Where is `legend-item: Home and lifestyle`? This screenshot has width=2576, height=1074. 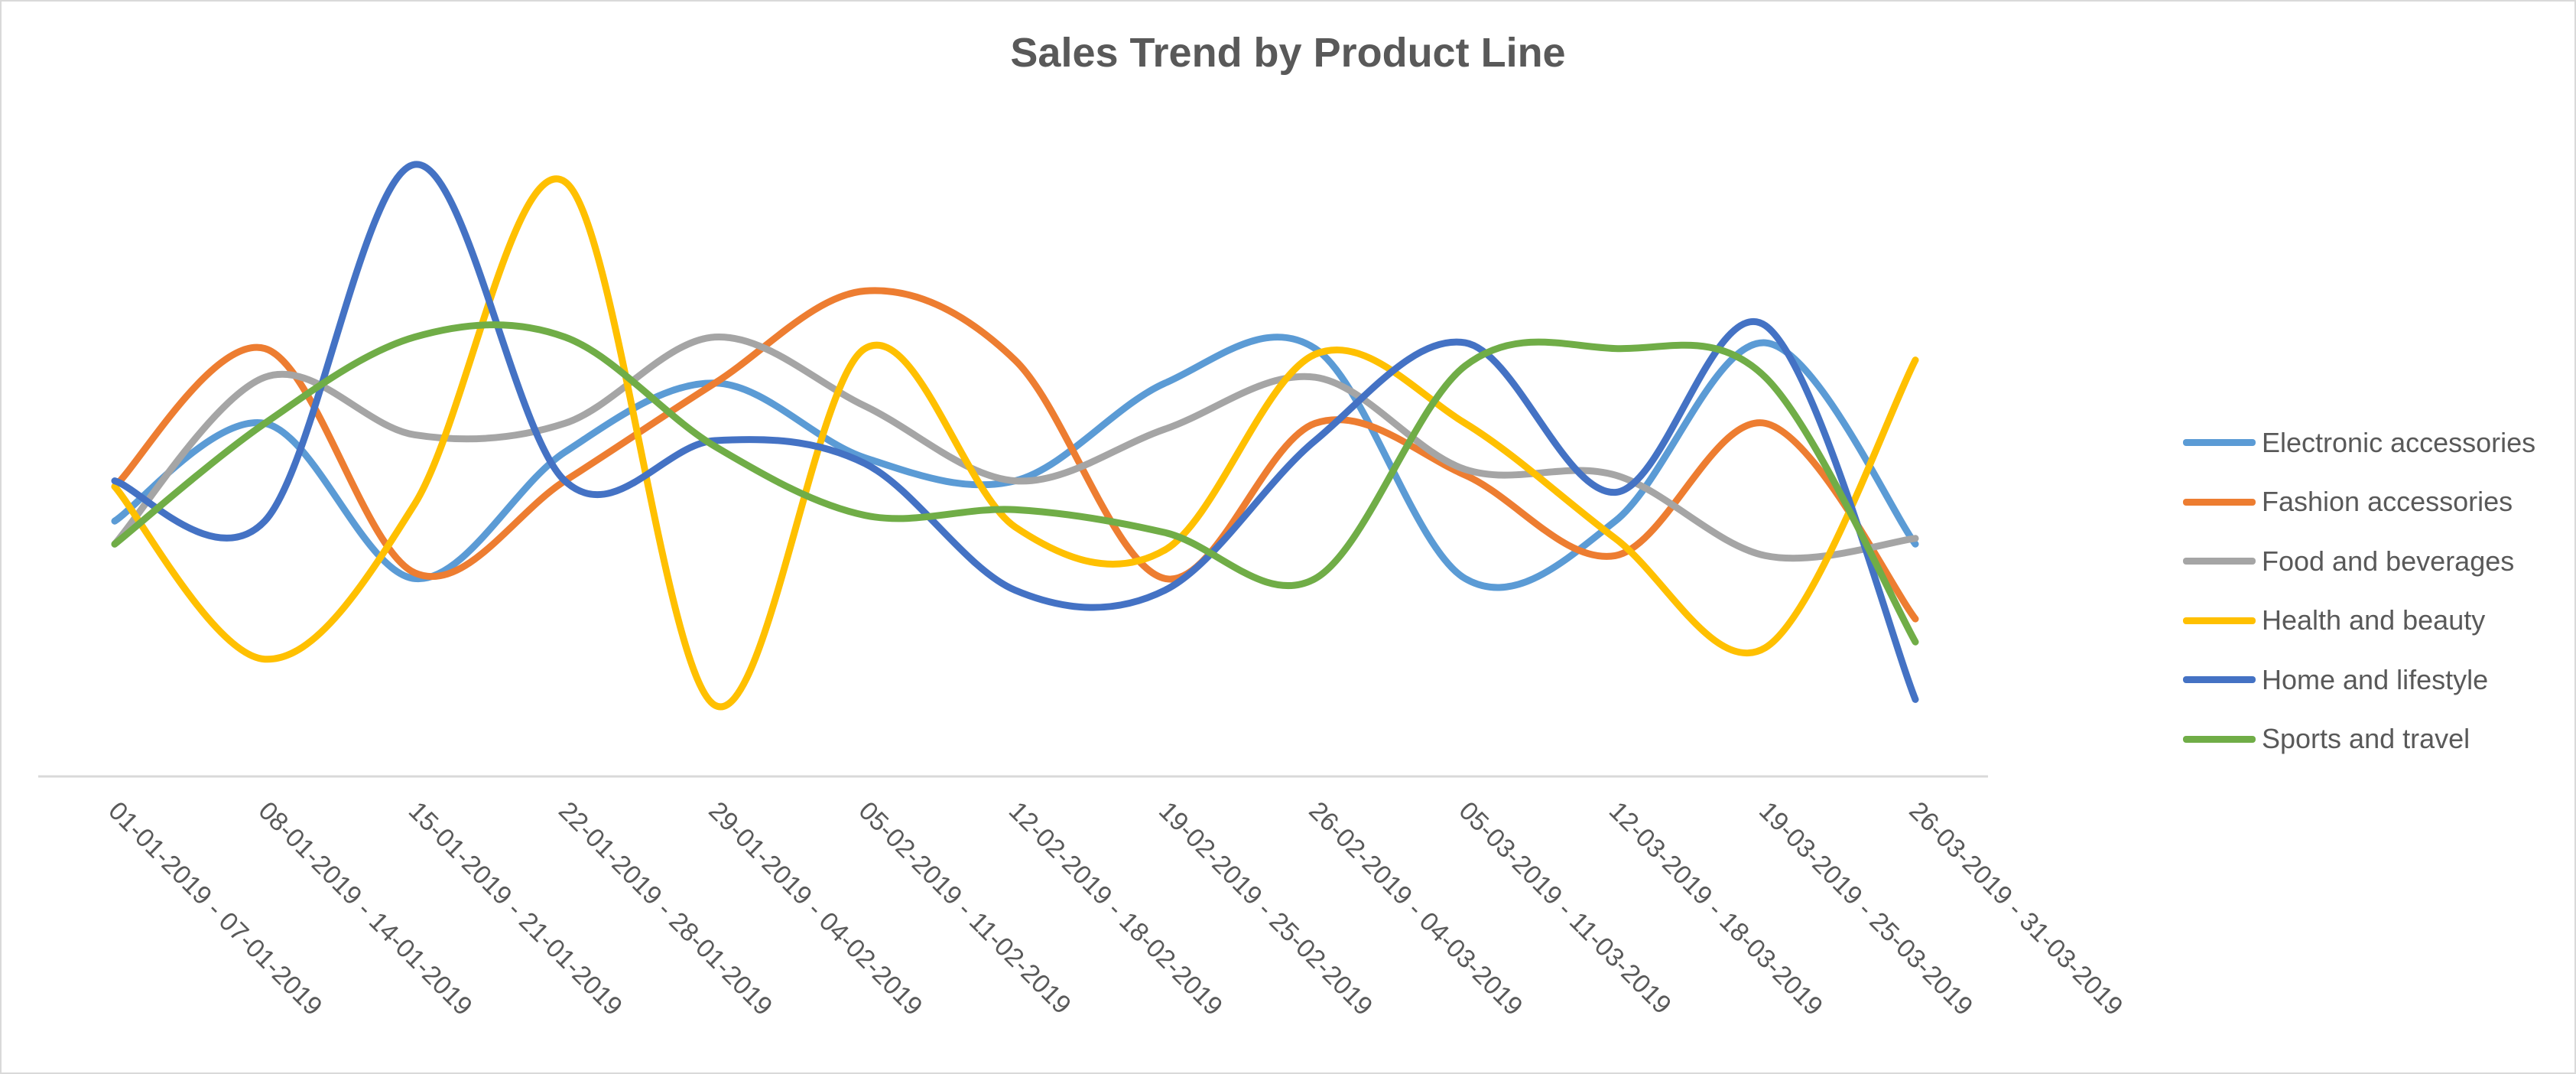 legend-item: Home and lifestyle is located at coordinates (2359, 680).